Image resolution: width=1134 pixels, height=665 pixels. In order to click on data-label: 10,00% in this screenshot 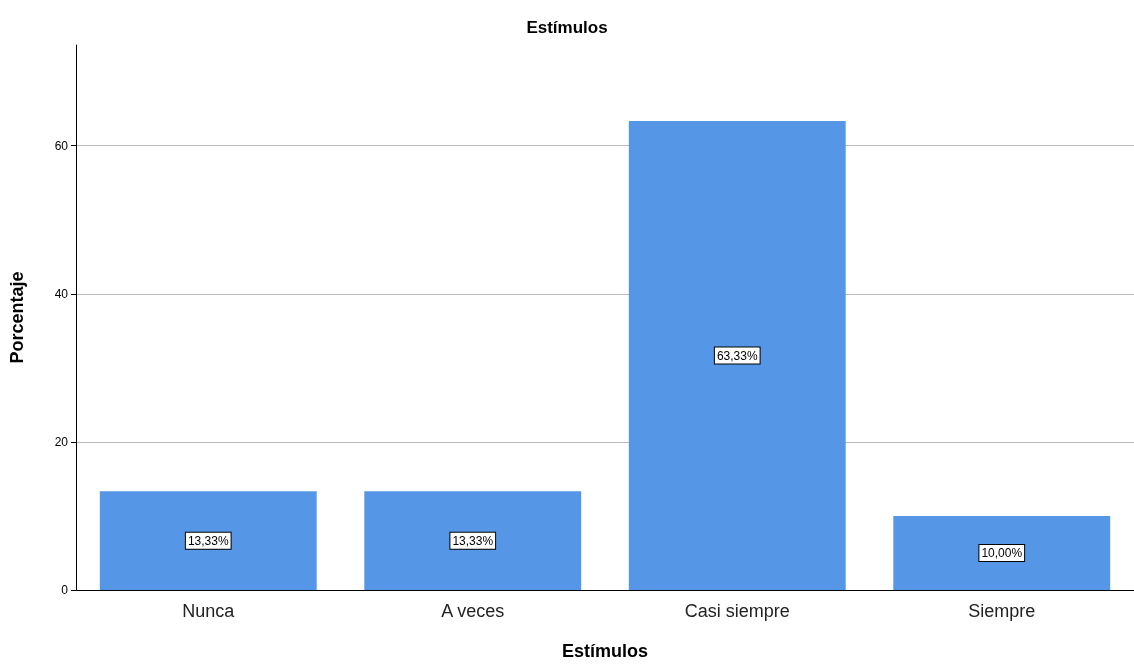, I will do `click(1002, 552)`.